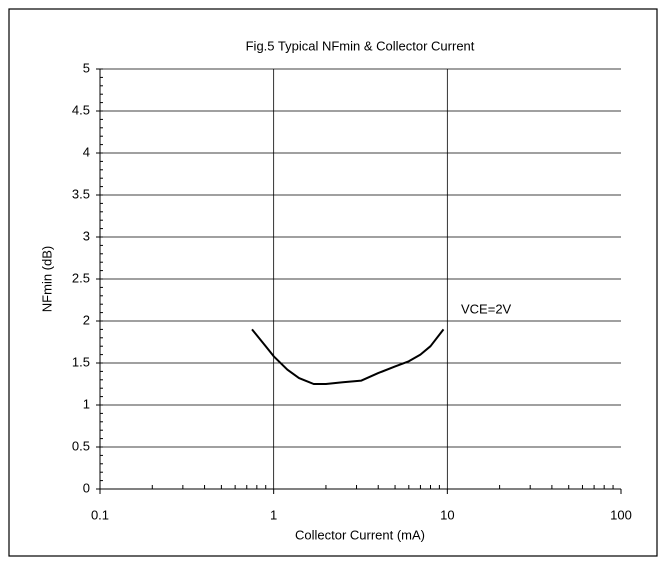 Image resolution: width=666 pixels, height=567 pixels. I want to click on y-tick-label: 3.5, so click(81, 193).